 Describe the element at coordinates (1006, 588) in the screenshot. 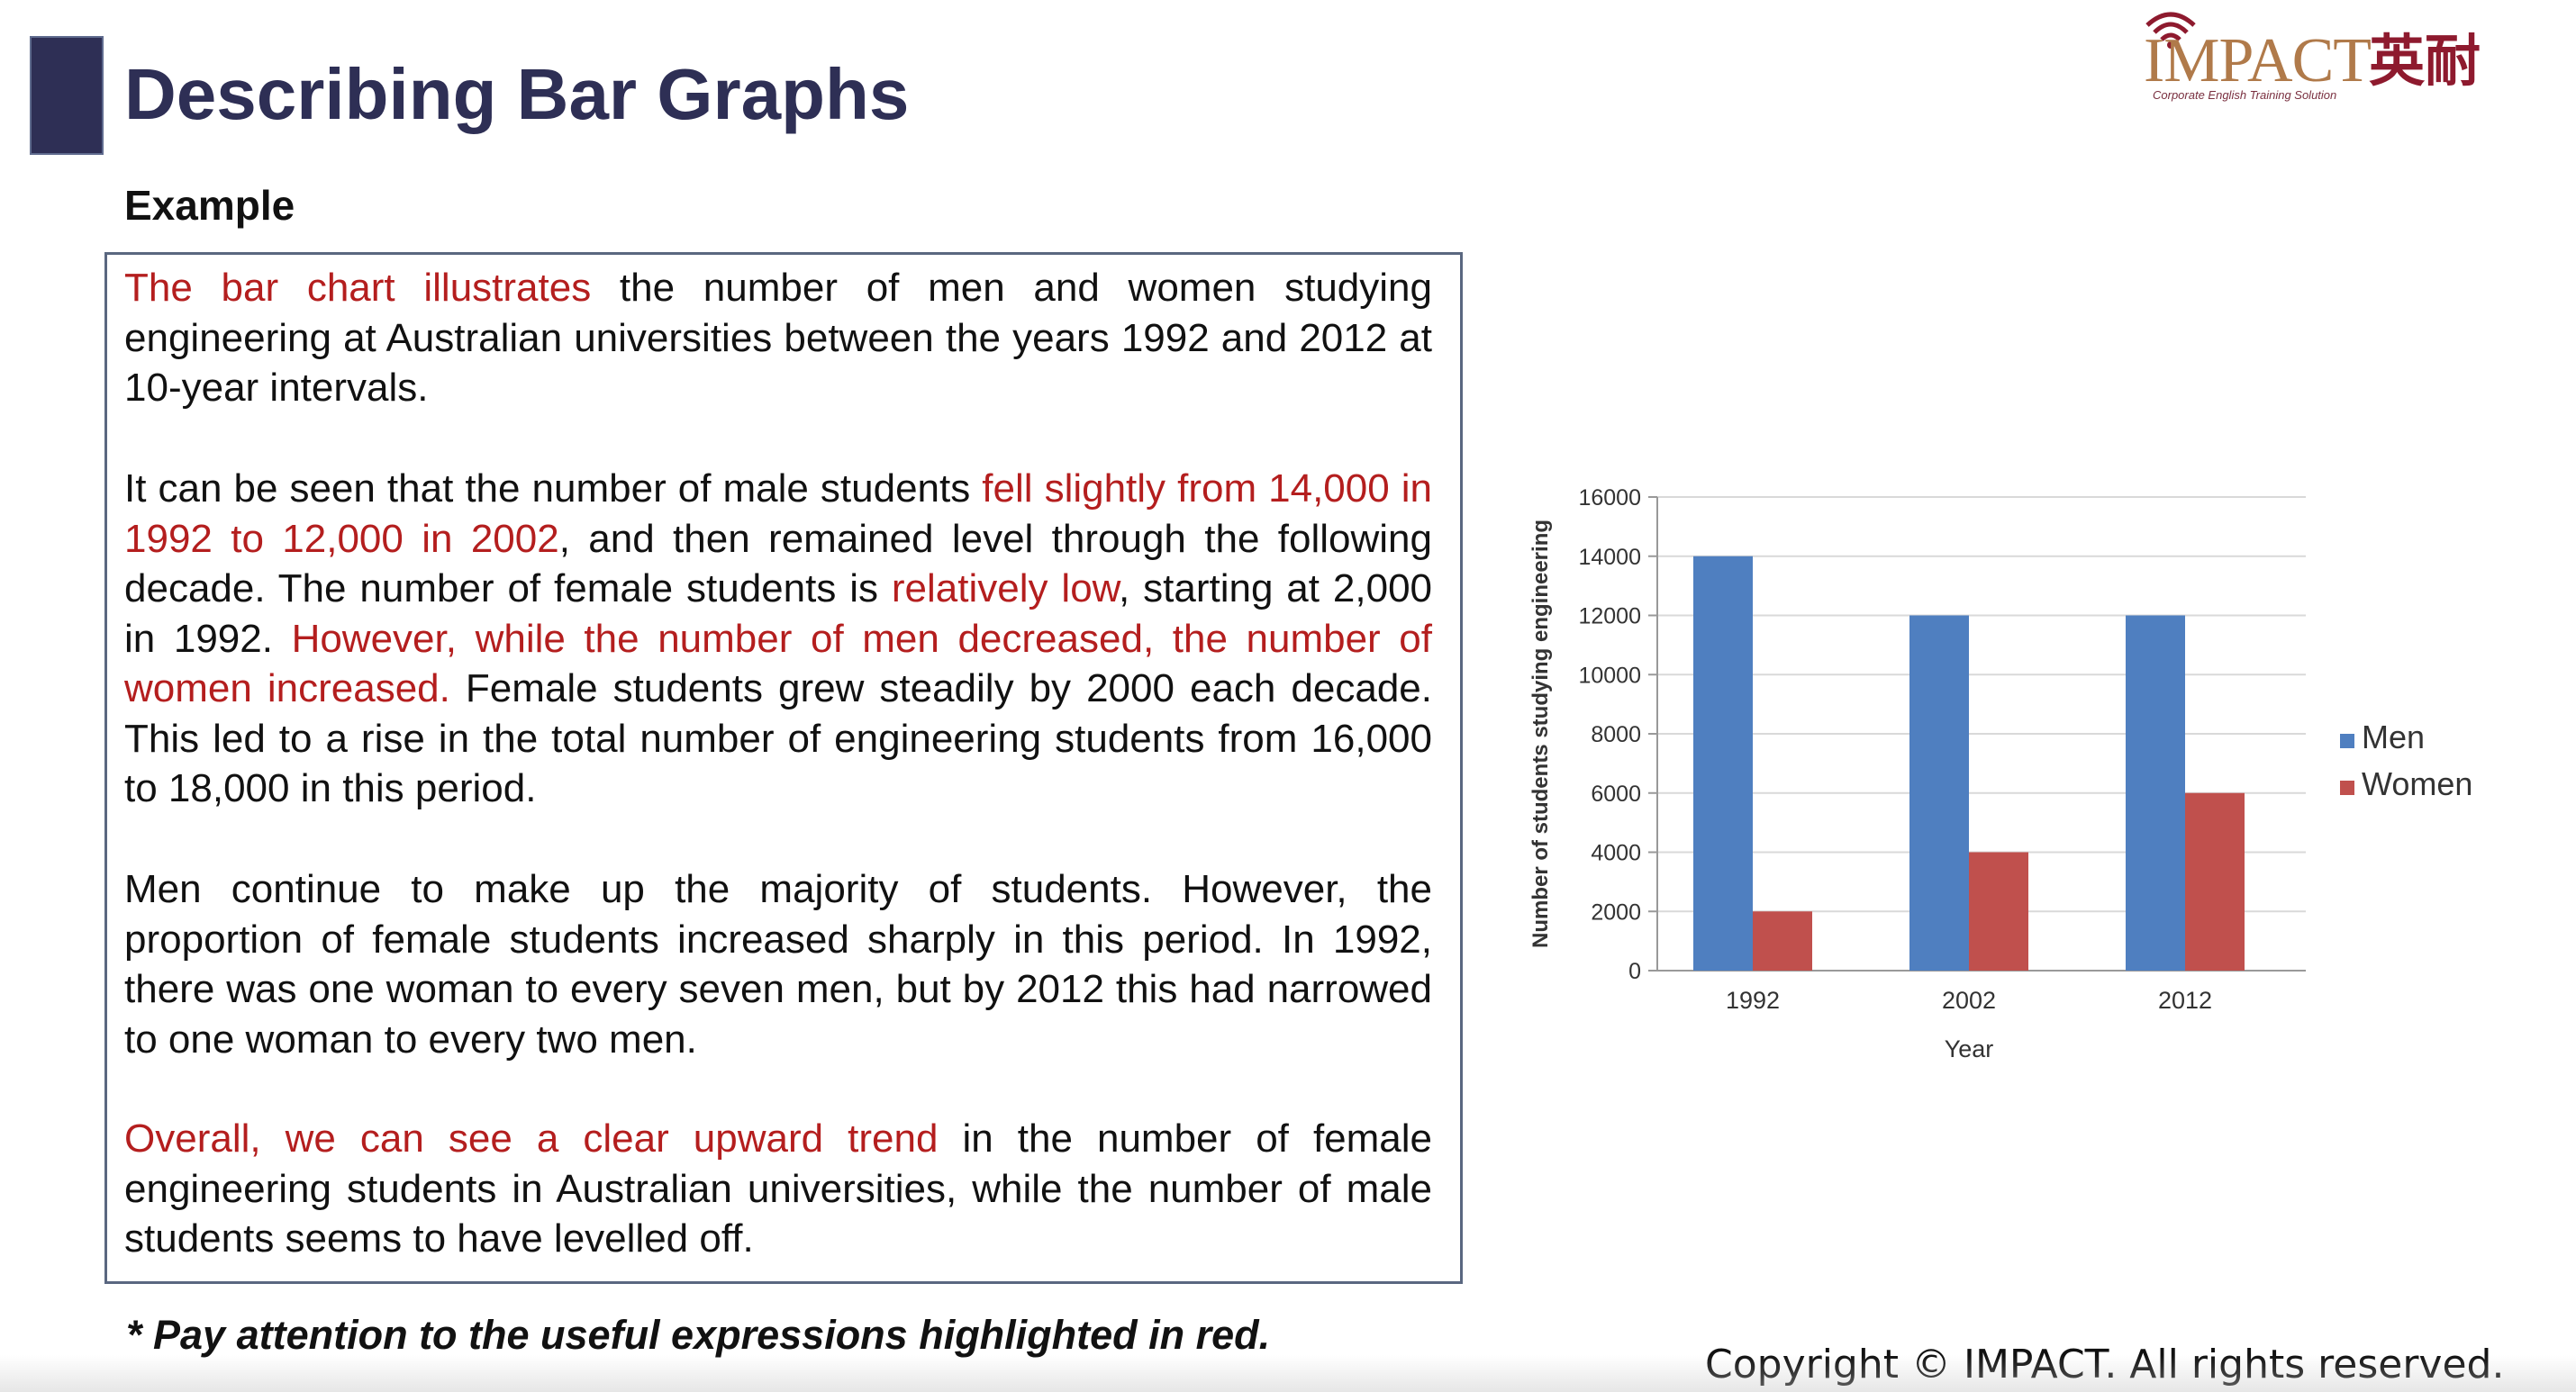

I see `highlighted-phrase: relatively low` at that location.